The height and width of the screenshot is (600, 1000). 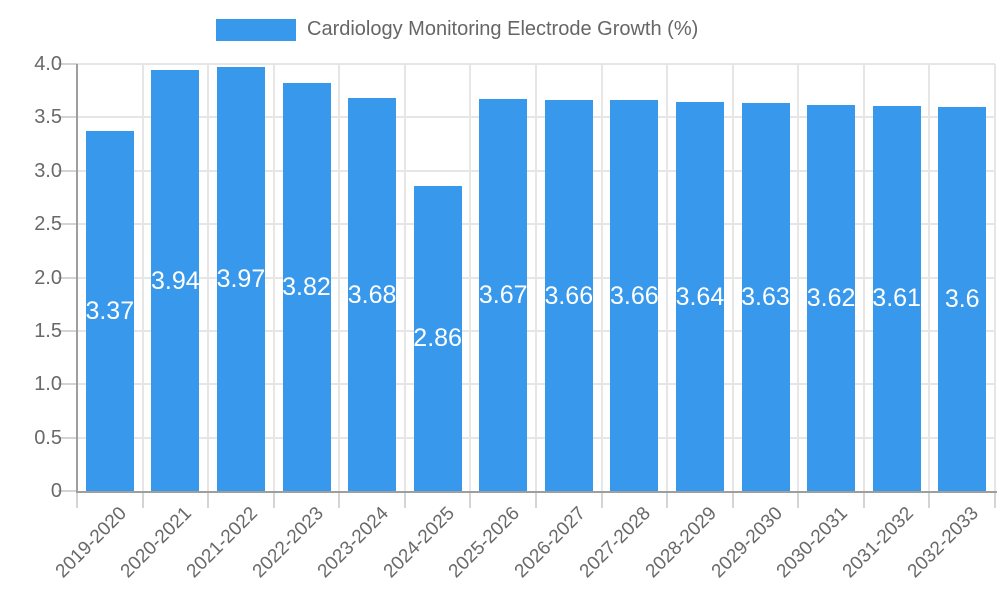 I want to click on bar-value-label: 3.94, so click(x=175, y=280).